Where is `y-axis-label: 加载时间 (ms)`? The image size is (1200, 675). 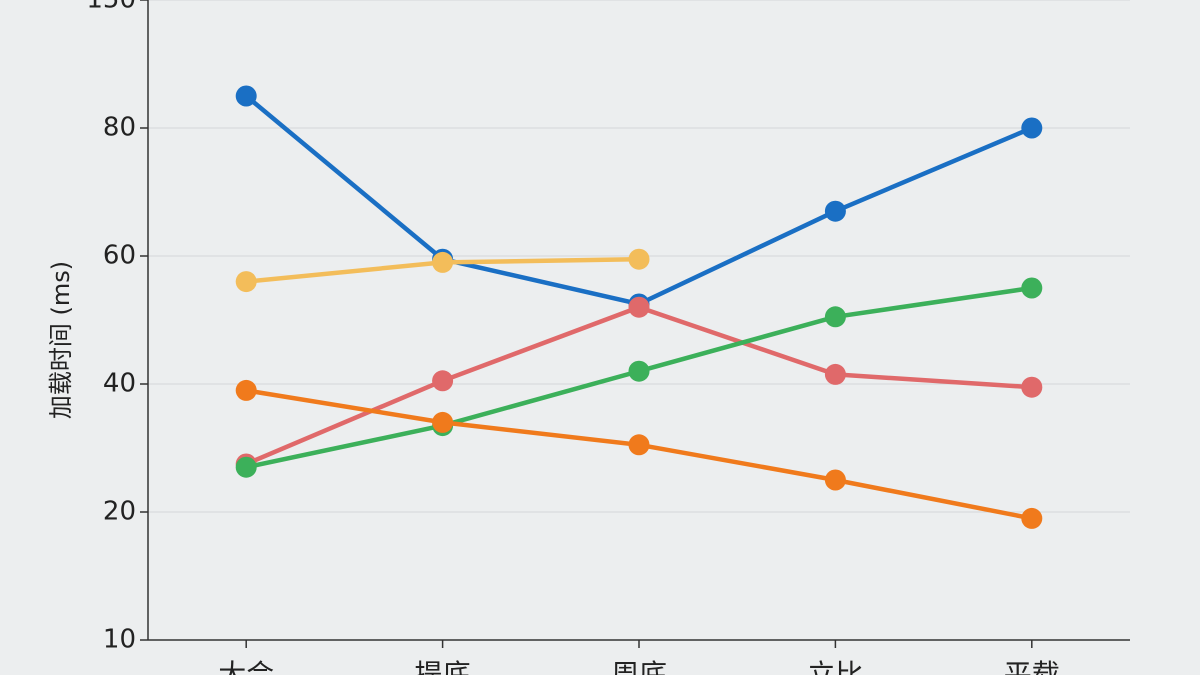 y-axis-label: 加载时间 (ms) is located at coordinates (61, 340).